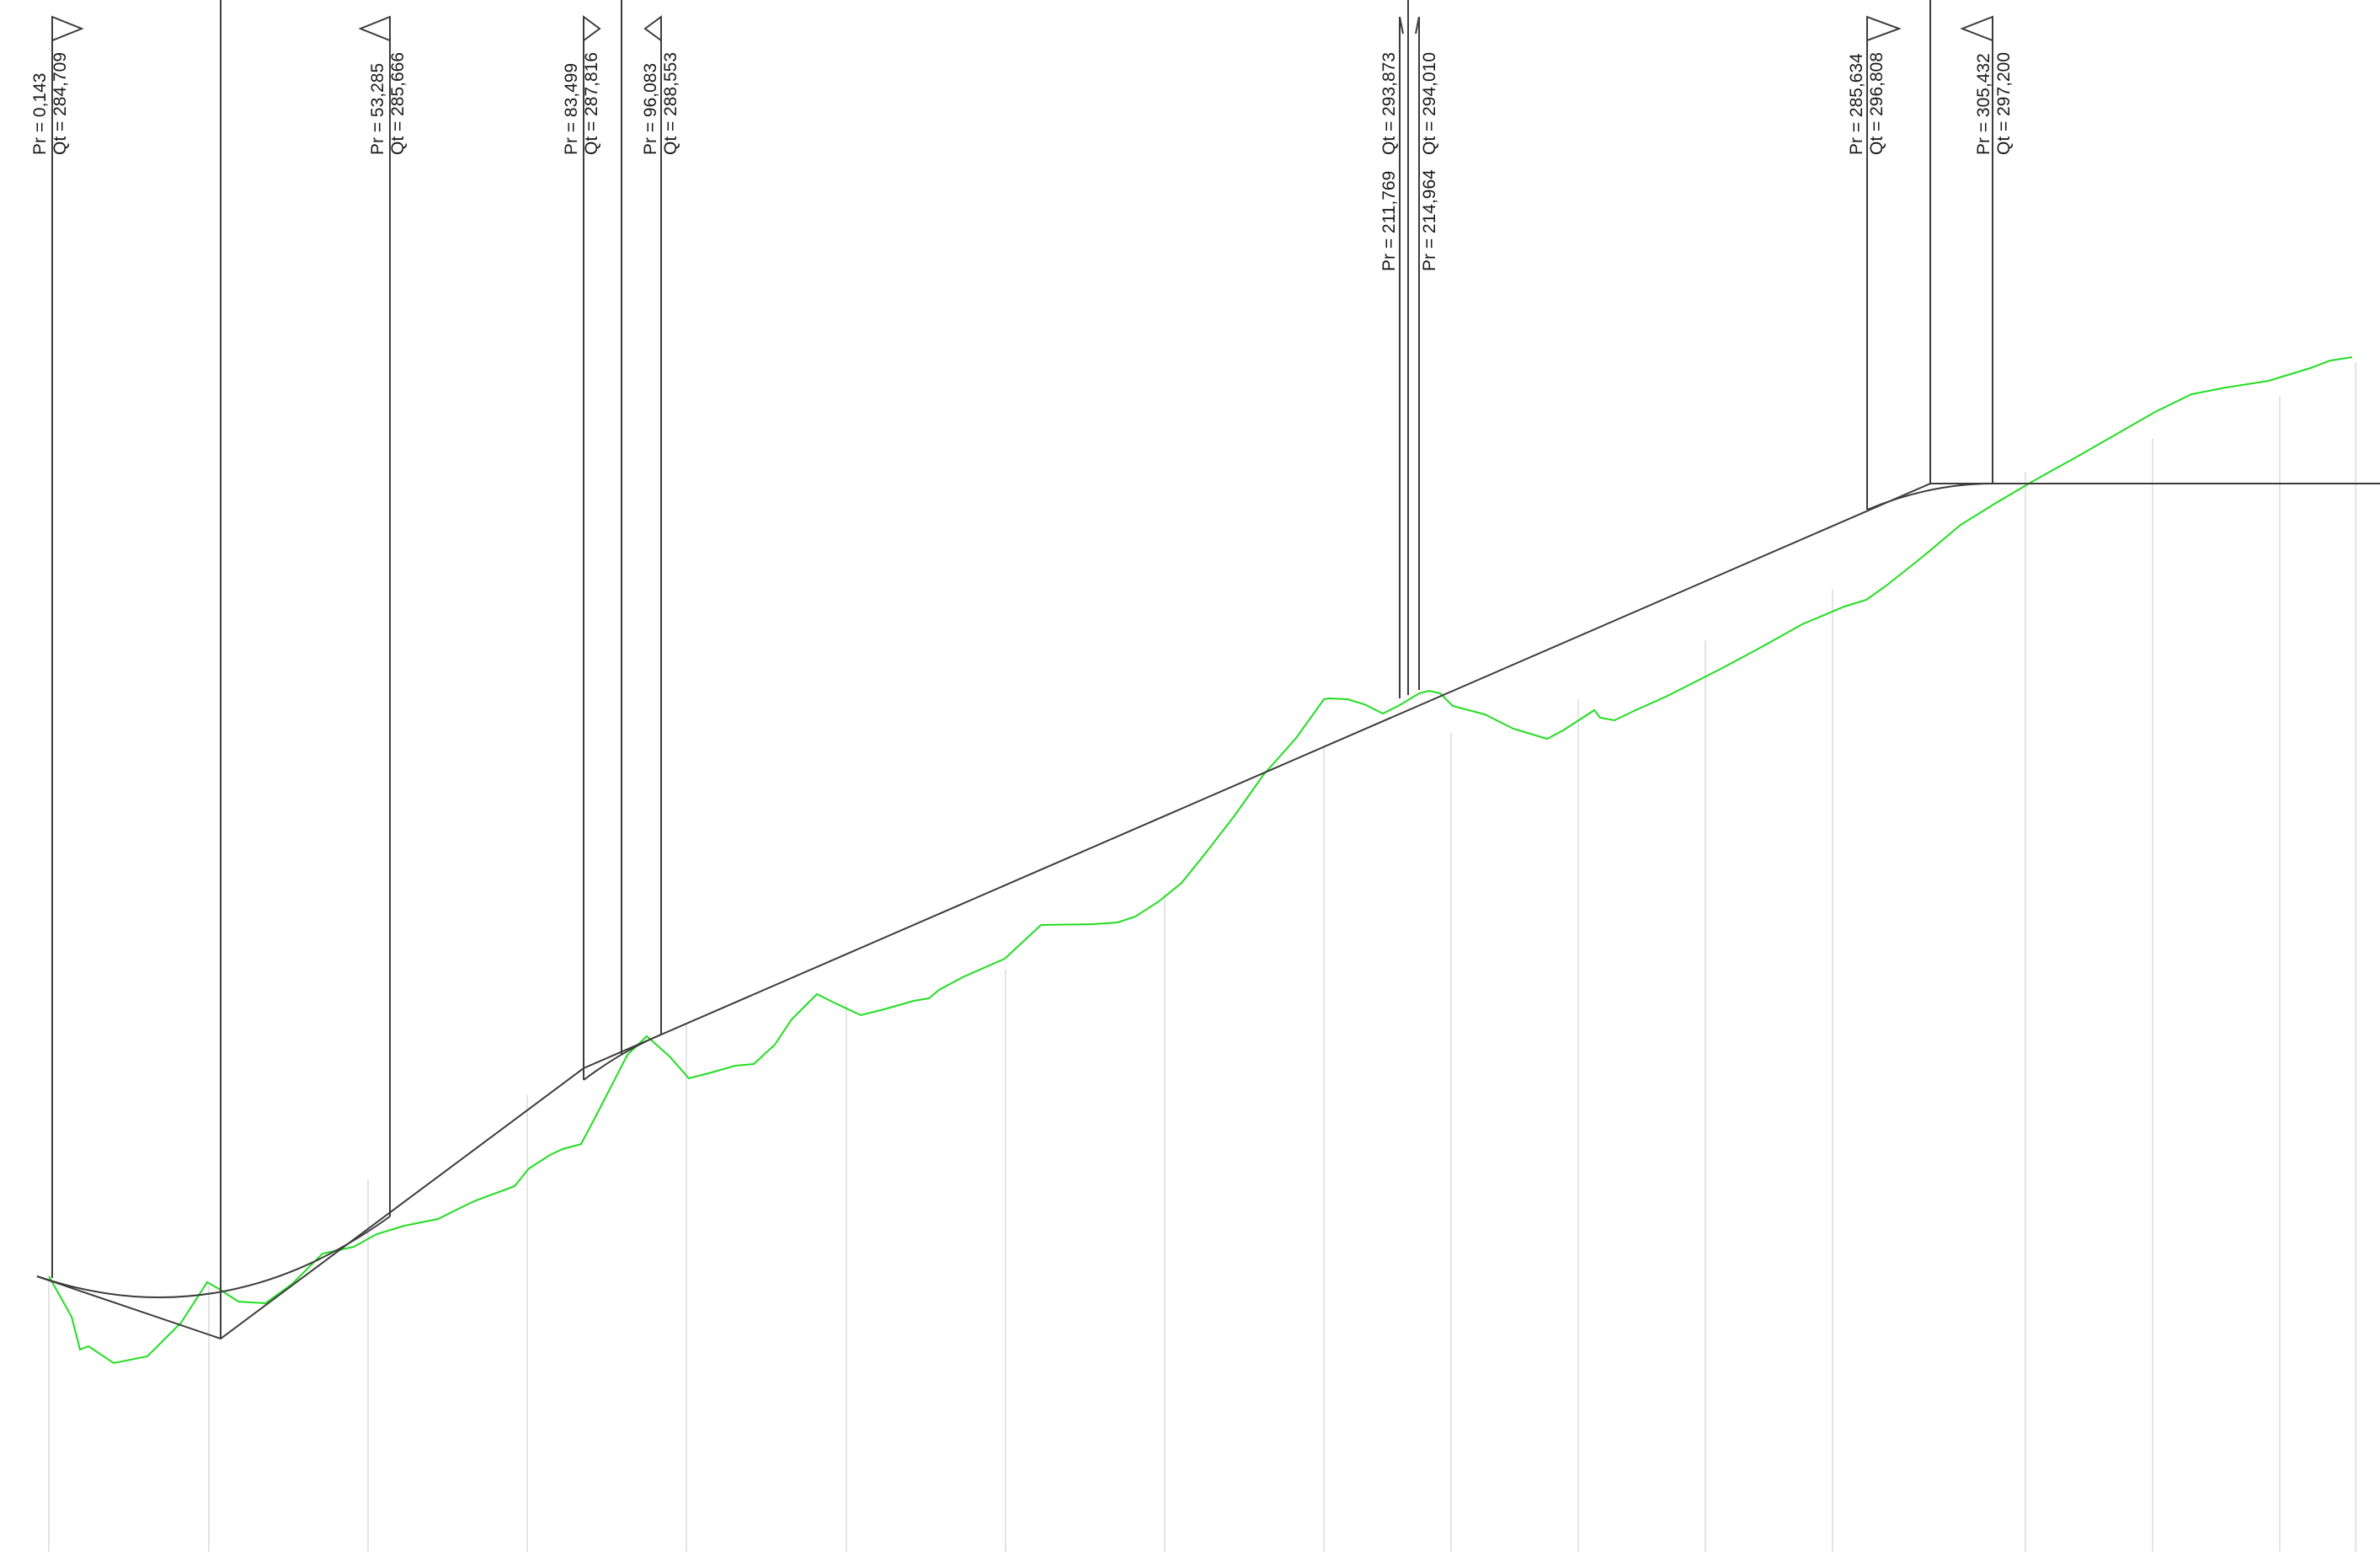 The height and width of the screenshot is (1556, 2380). I want to click on label-m3-qt: Qt = 287,816, so click(591, 104).